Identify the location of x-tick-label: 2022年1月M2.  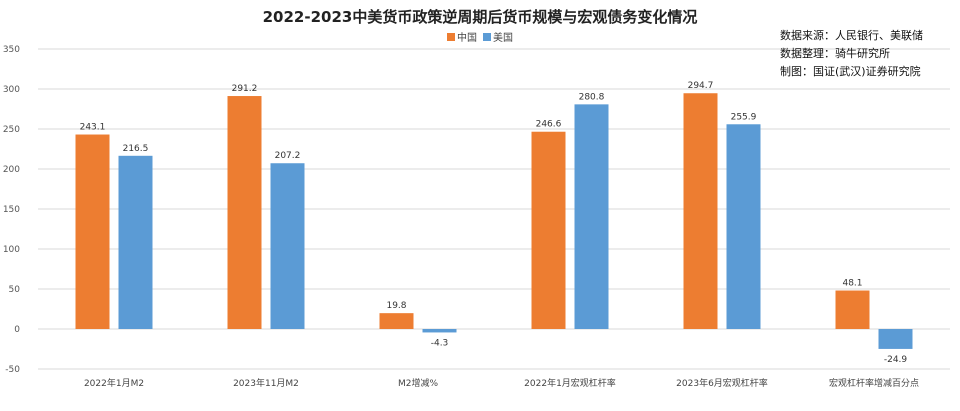
(114, 383).